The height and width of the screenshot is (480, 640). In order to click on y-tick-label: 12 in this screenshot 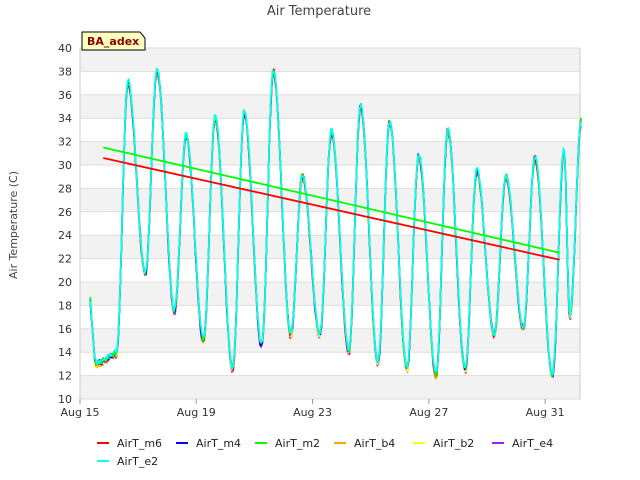, I will do `click(65, 376)`.